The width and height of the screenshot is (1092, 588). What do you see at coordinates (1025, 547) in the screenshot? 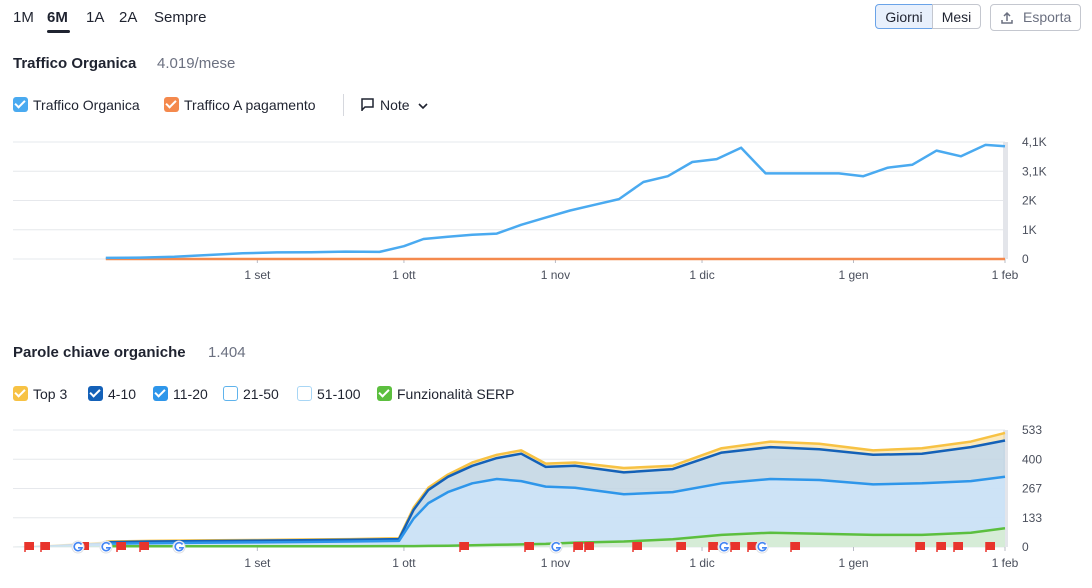
I see `keywords-y-tick-label: 0` at bounding box center [1025, 547].